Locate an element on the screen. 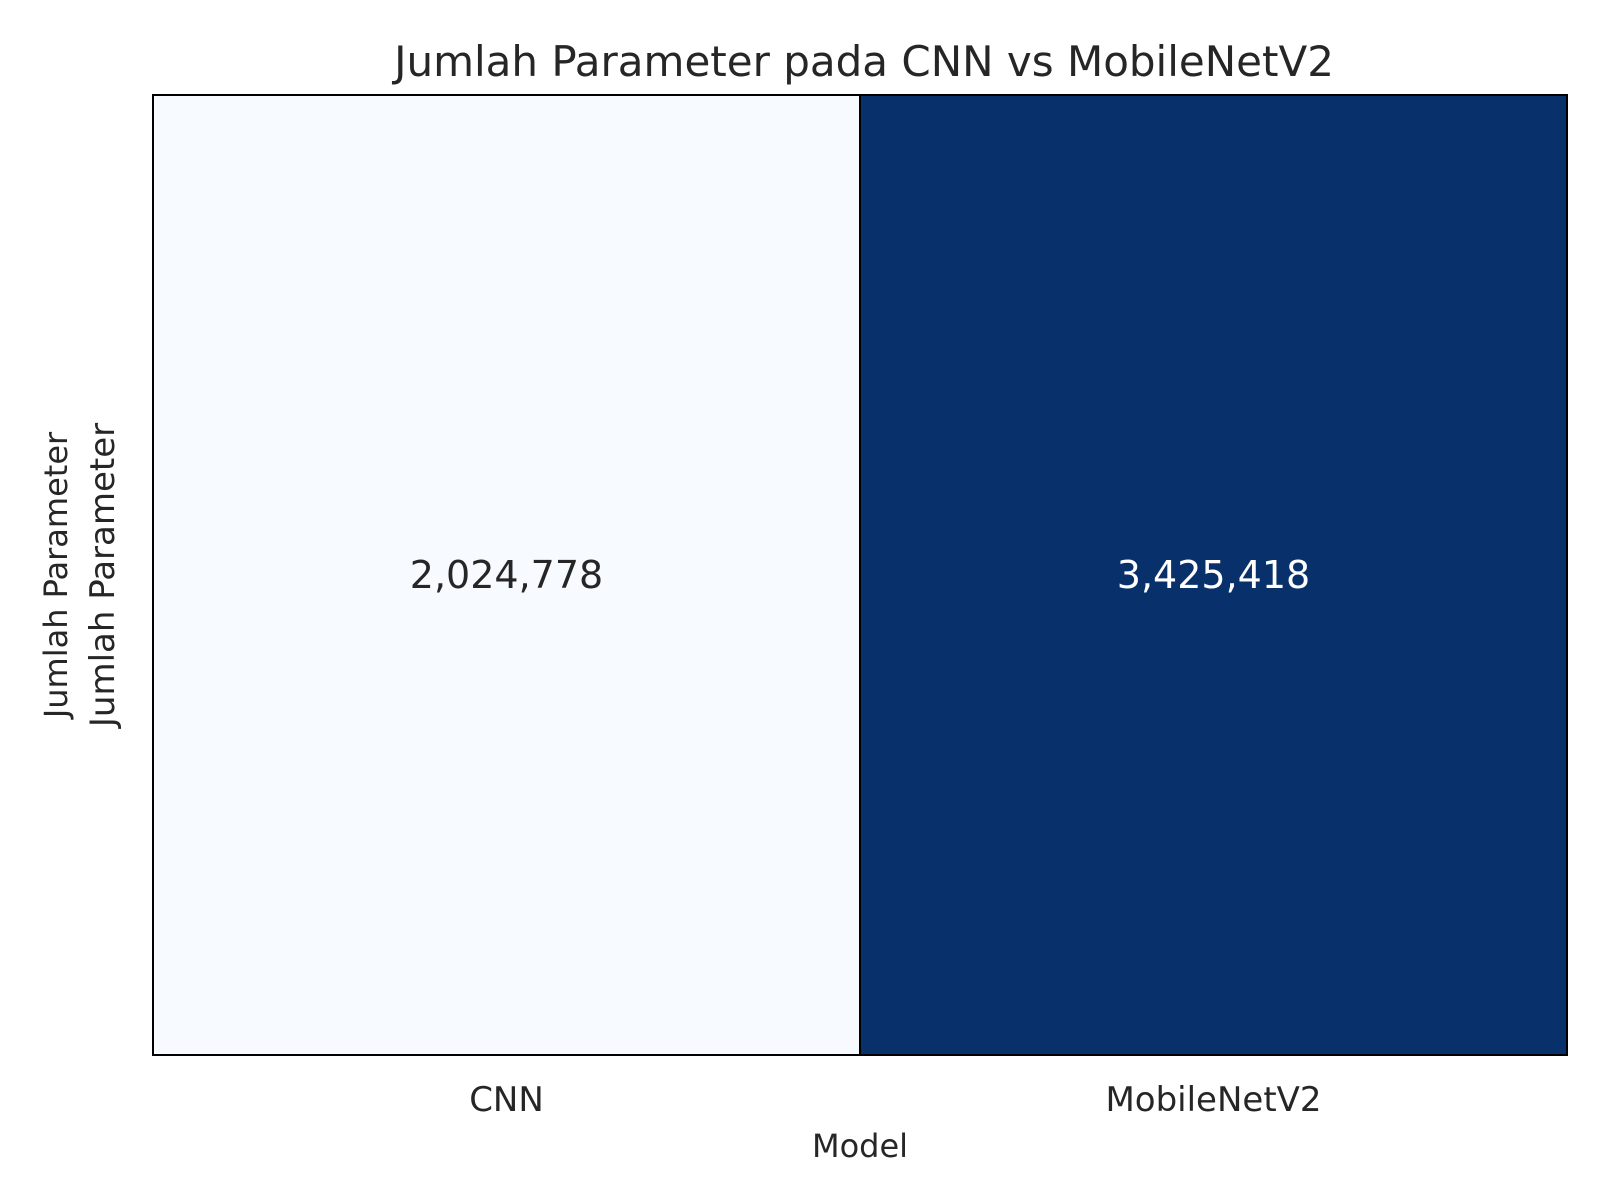 Image resolution: width=1600 pixels, height=1204 pixels. y-axis-label: Jumlah Parameter is located at coordinates (56, 575).